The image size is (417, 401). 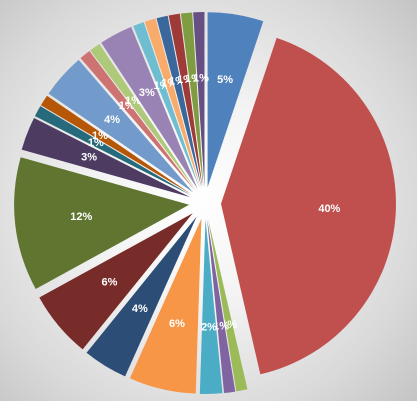 What do you see at coordinates (329, 209) in the screenshot?
I see `slice-data-label: 40%` at bounding box center [329, 209].